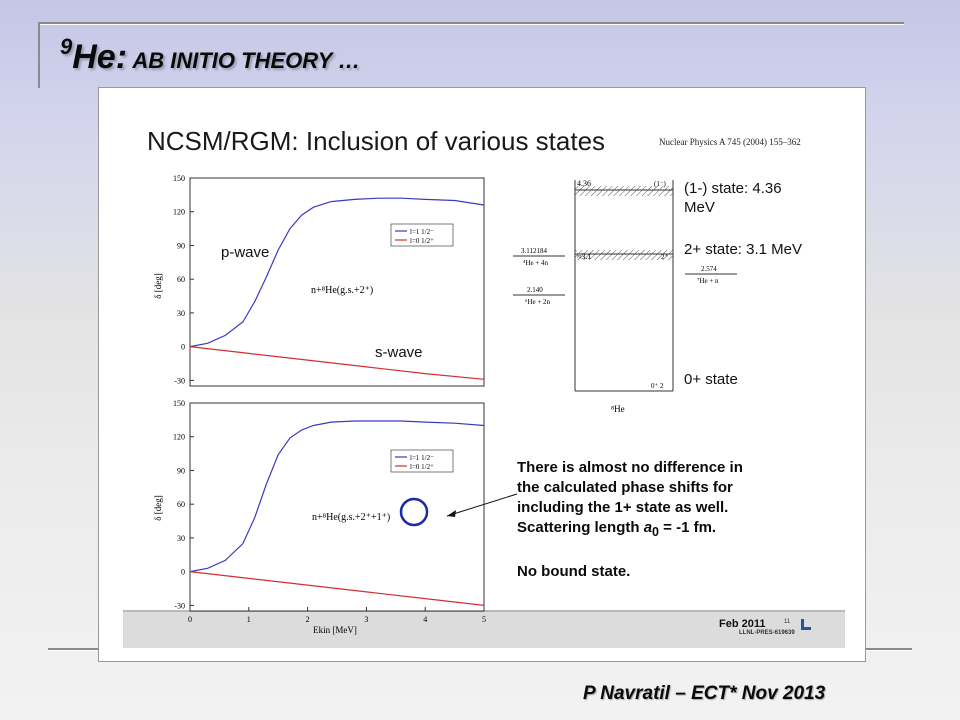 This screenshot has width=960, height=720. I want to click on plot-top-yticks: 150 120 90 60 30 0 -30, so click(183, 279).